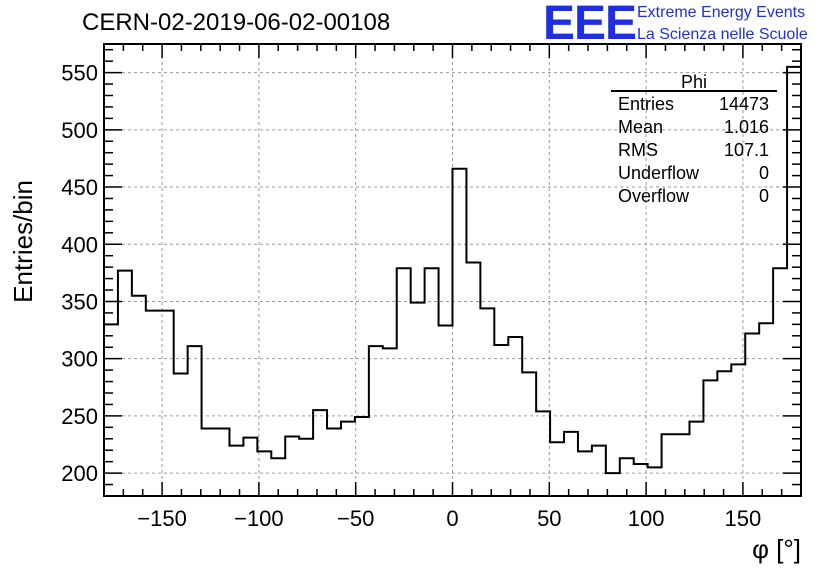 This screenshot has height=572, width=836. What do you see at coordinates (79, 301) in the screenshot?
I see `y-tick-label: 350` at bounding box center [79, 301].